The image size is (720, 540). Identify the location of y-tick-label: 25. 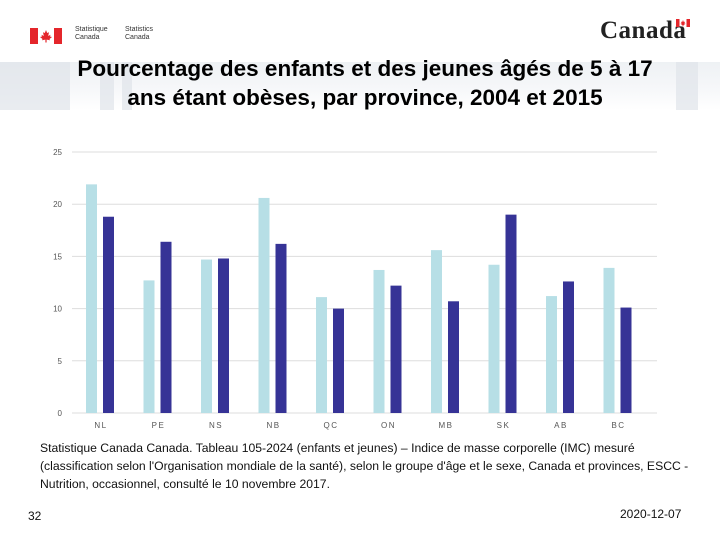
(57, 152).